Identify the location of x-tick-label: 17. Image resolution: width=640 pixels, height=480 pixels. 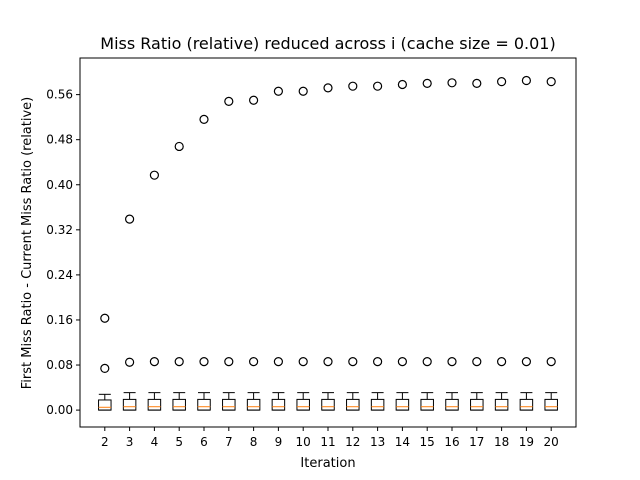
(476, 442).